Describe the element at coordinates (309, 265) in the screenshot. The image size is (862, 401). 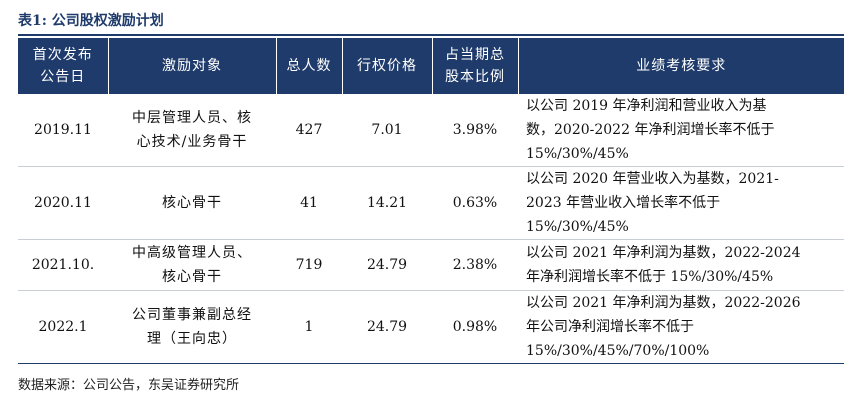
I see `cell-count: 719` at that location.